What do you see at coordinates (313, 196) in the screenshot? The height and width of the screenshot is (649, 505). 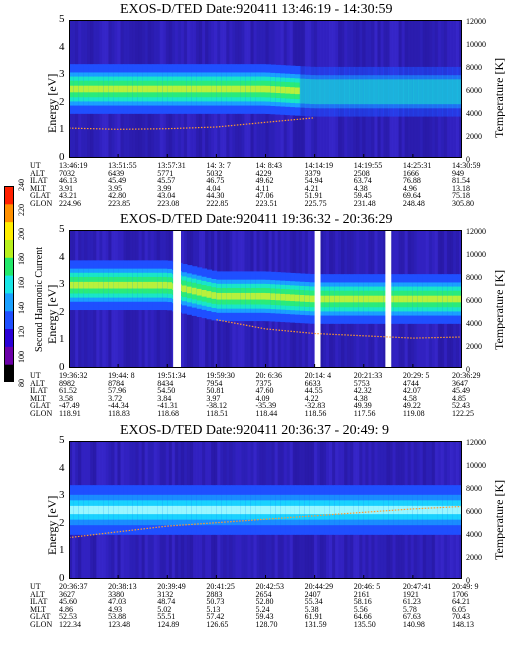 I see `ephemeris-cell: 51.91` at bounding box center [313, 196].